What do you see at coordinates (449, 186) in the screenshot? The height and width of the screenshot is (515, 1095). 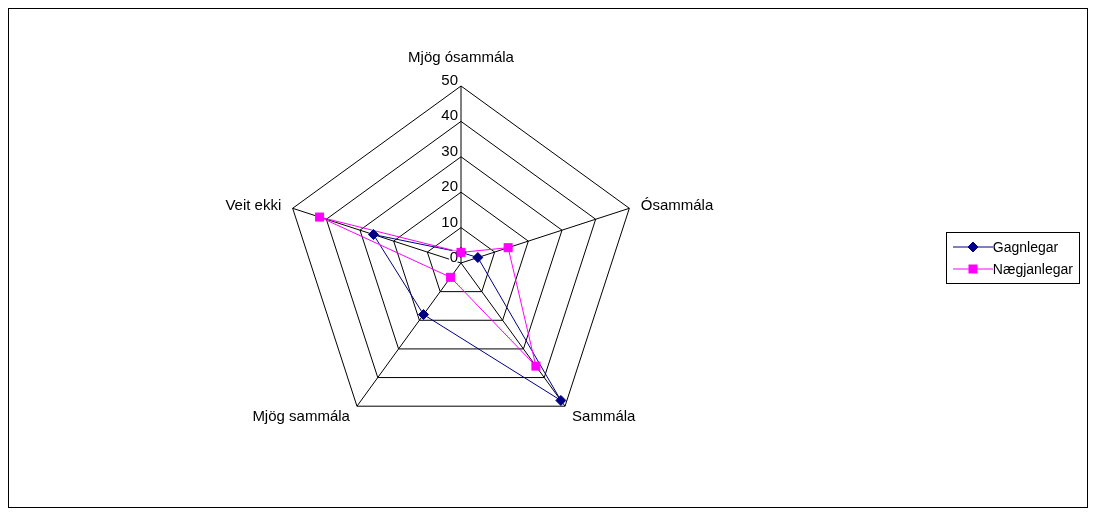 I see `y-tick-label: 20` at bounding box center [449, 186].